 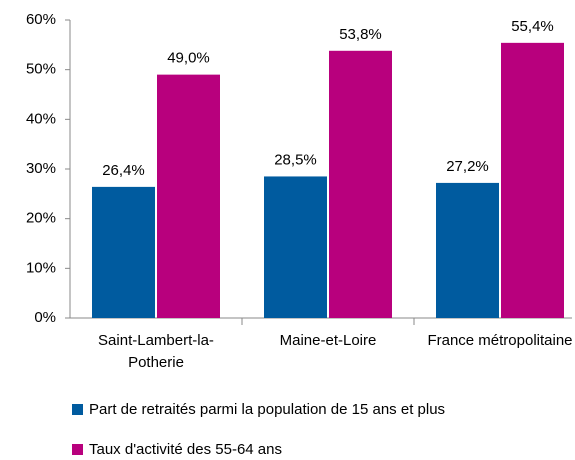 What do you see at coordinates (41, 19) in the screenshot?
I see `y-tick-label: 60%` at bounding box center [41, 19].